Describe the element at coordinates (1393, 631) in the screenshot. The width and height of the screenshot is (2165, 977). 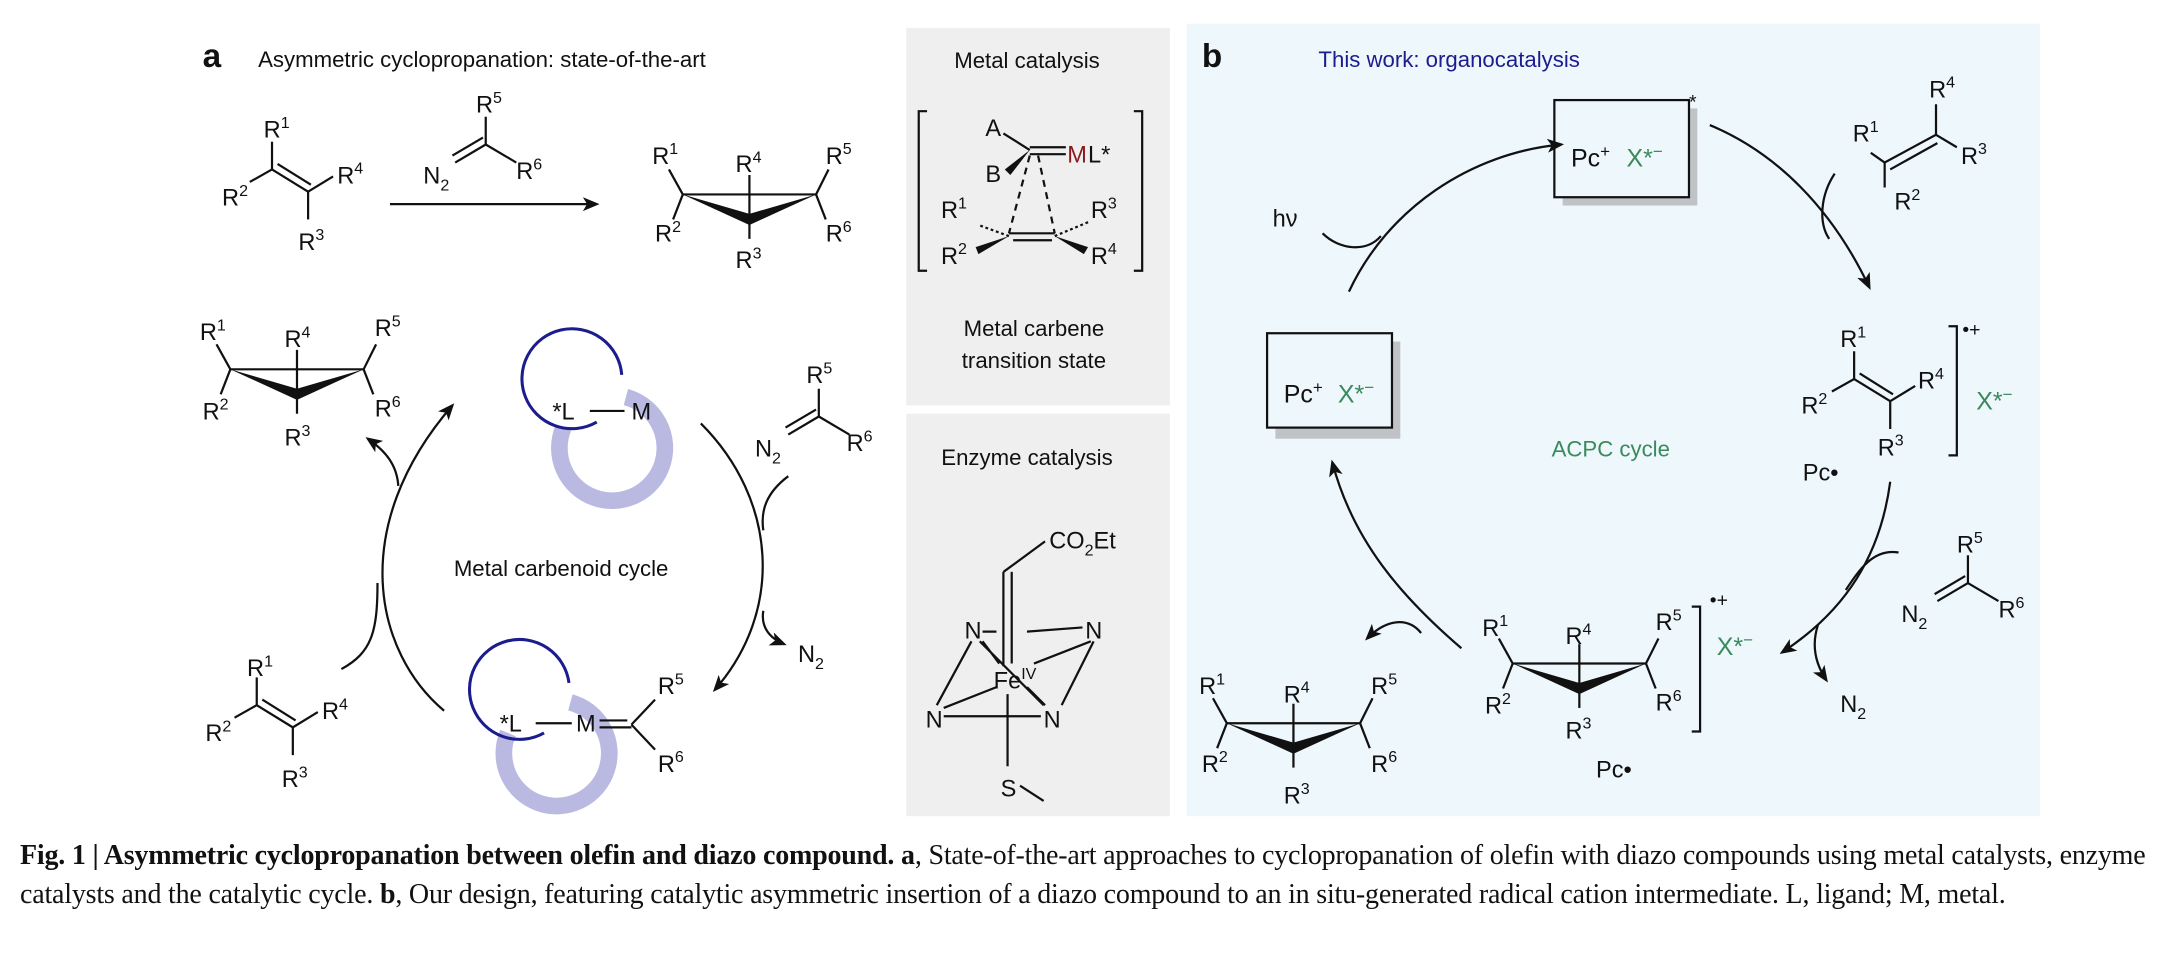
I see `product-release-arrow` at that location.